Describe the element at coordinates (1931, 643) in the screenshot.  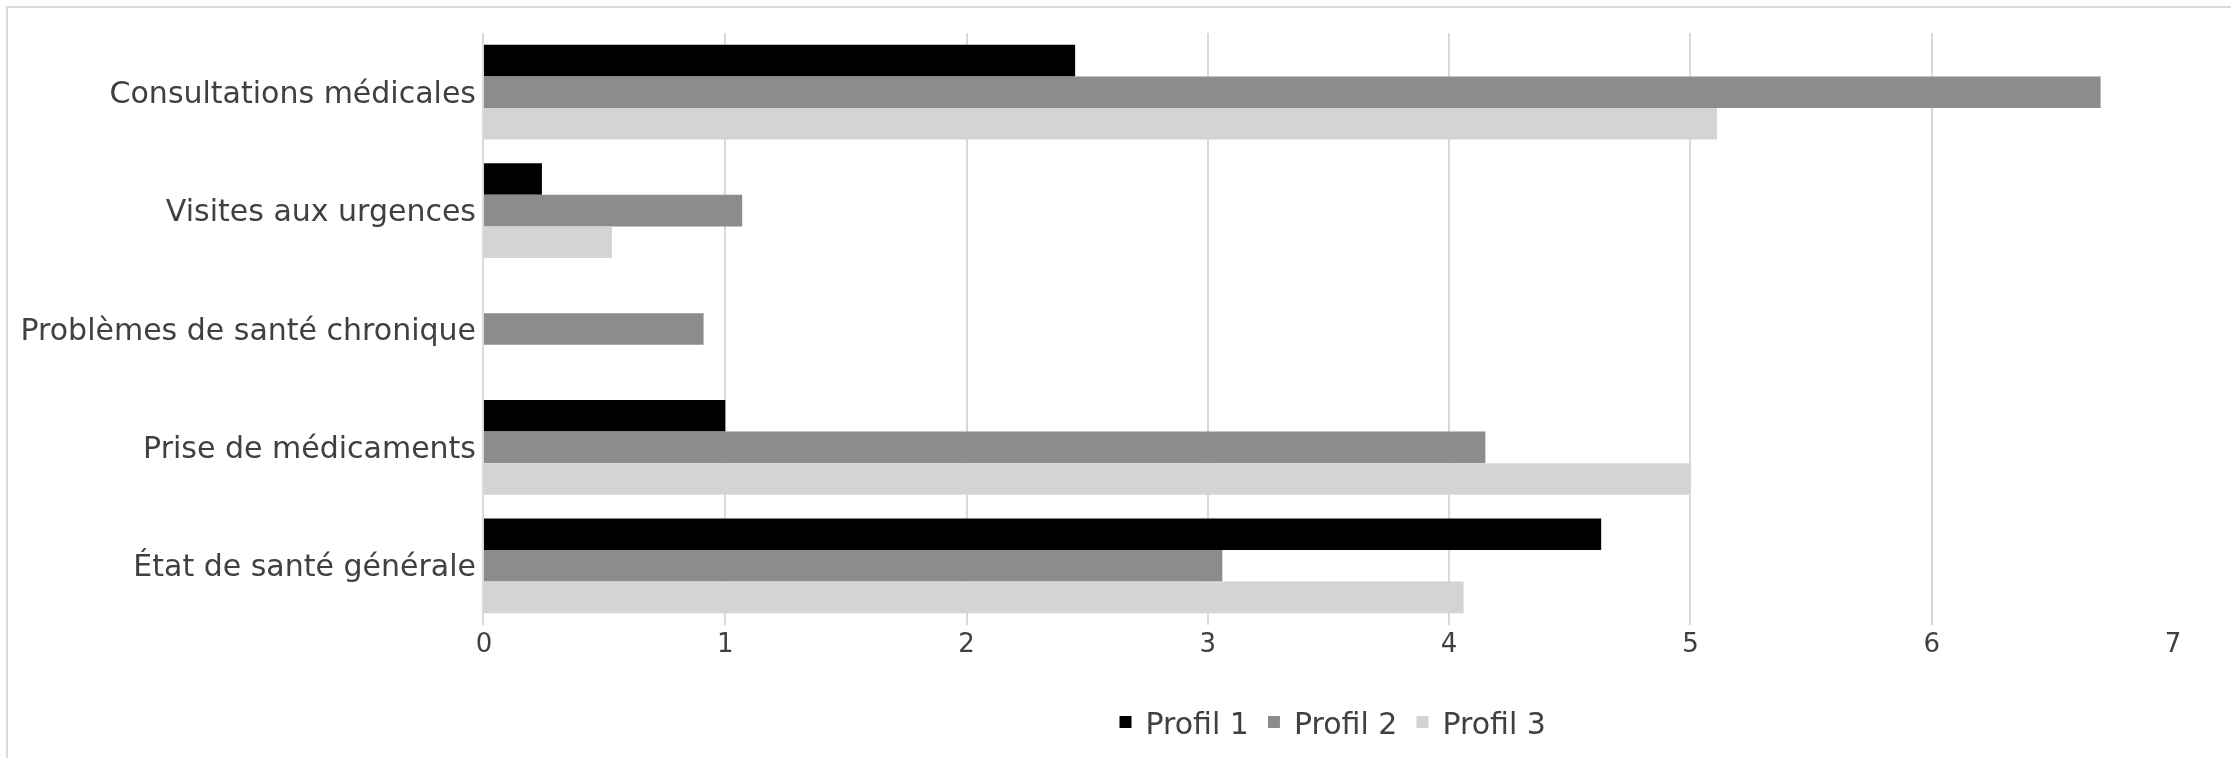
I see `x-tick-label: 6` at that location.